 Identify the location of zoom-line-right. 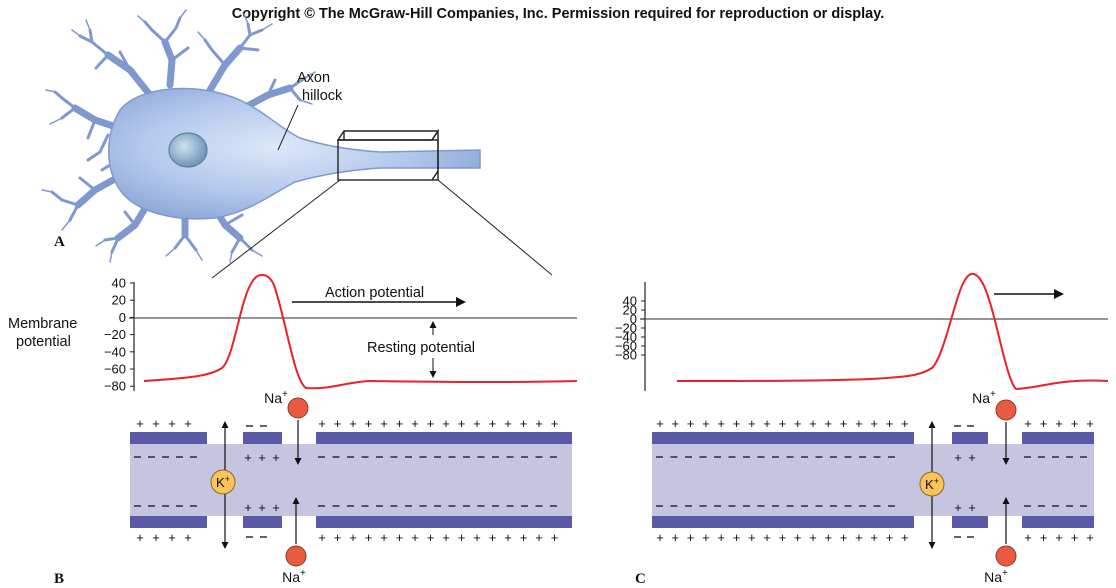
(495, 227).